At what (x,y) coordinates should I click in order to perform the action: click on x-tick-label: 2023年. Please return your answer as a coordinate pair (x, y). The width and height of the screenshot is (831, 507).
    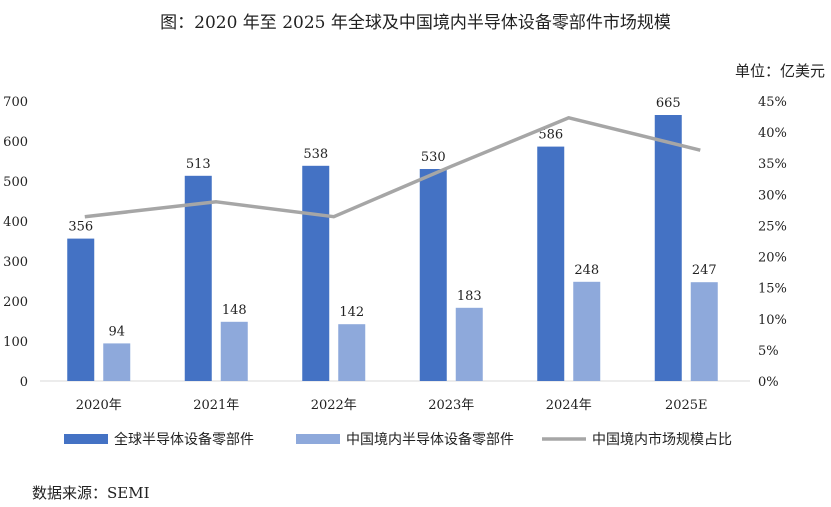
    Looking at the image, I should click on (451, 405).